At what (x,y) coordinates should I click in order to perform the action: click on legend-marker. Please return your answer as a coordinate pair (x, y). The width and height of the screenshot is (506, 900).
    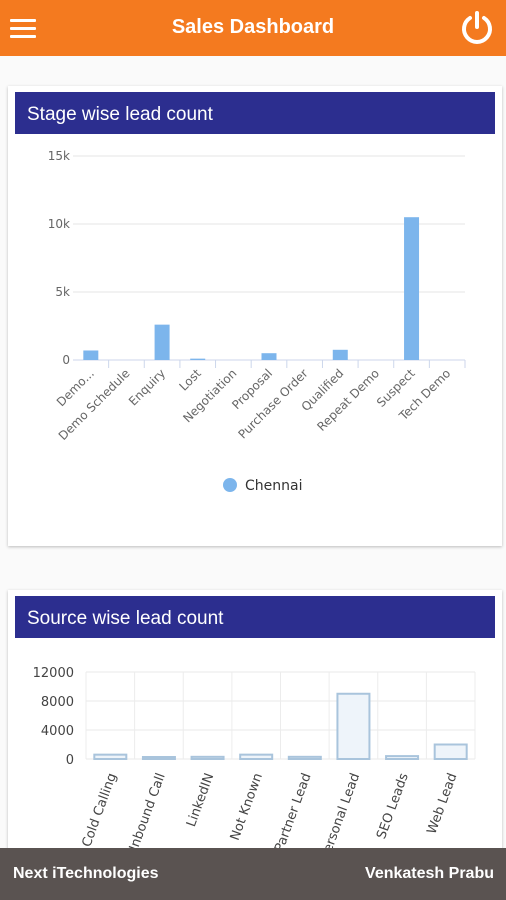
    Looking at the image, I should click on (230, 485).